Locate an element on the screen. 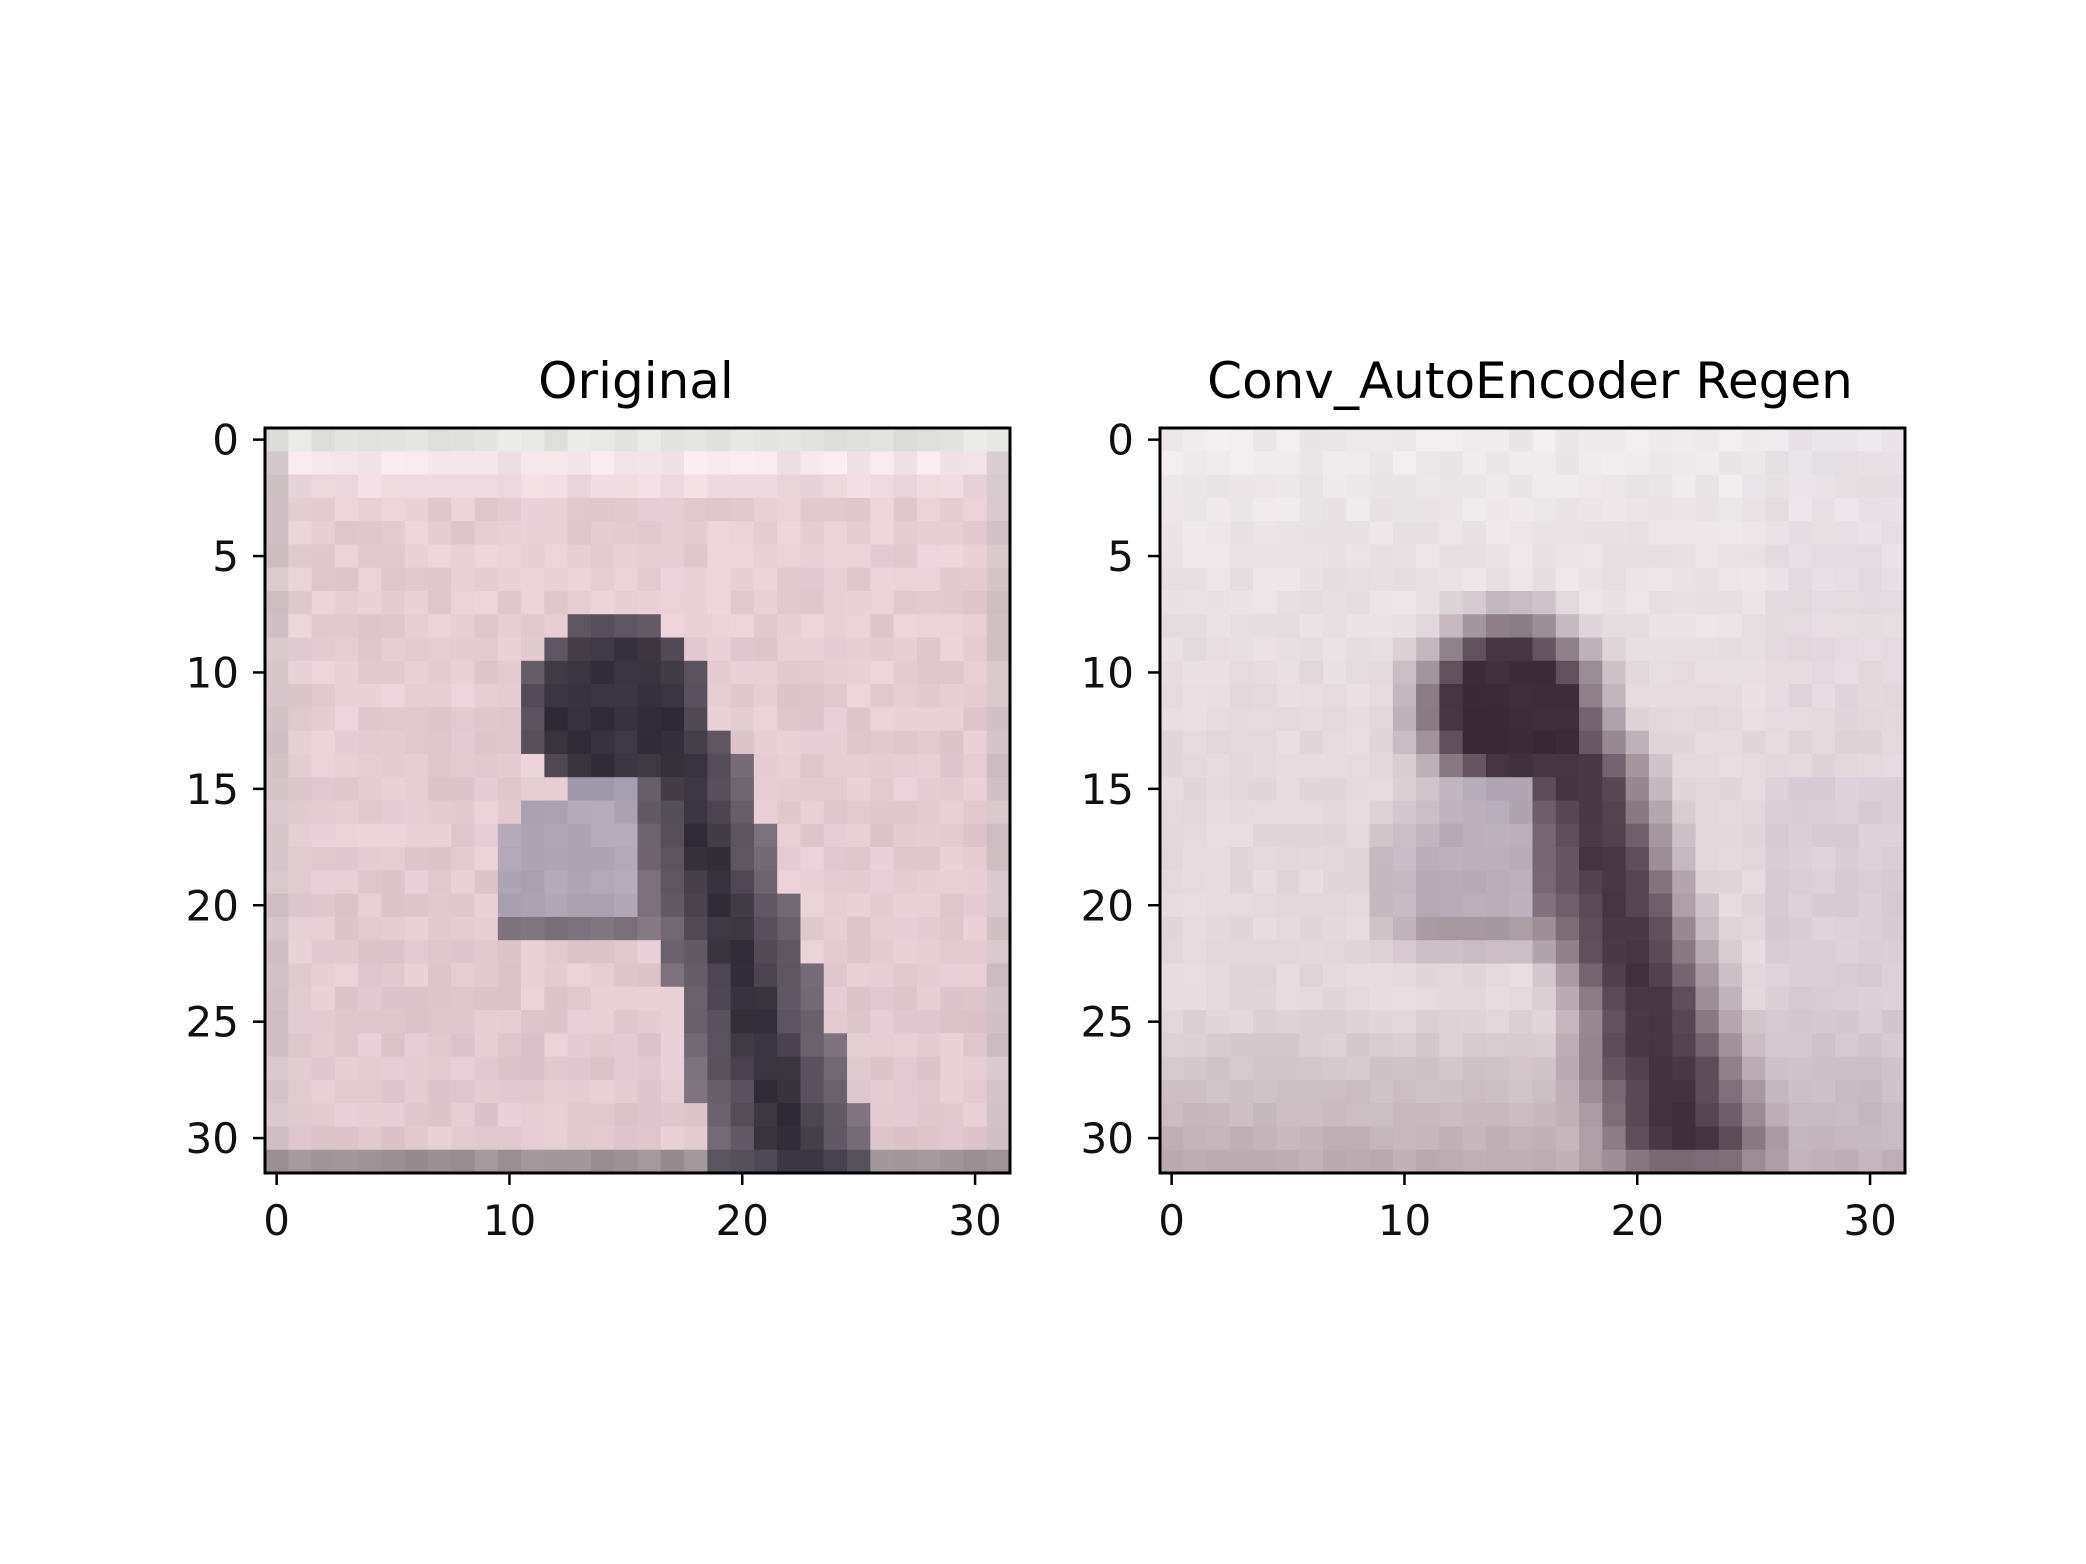 This screenshot has height=1564, width=2086. x-tick-label: 10 is located at coordinates (1404, 1220).